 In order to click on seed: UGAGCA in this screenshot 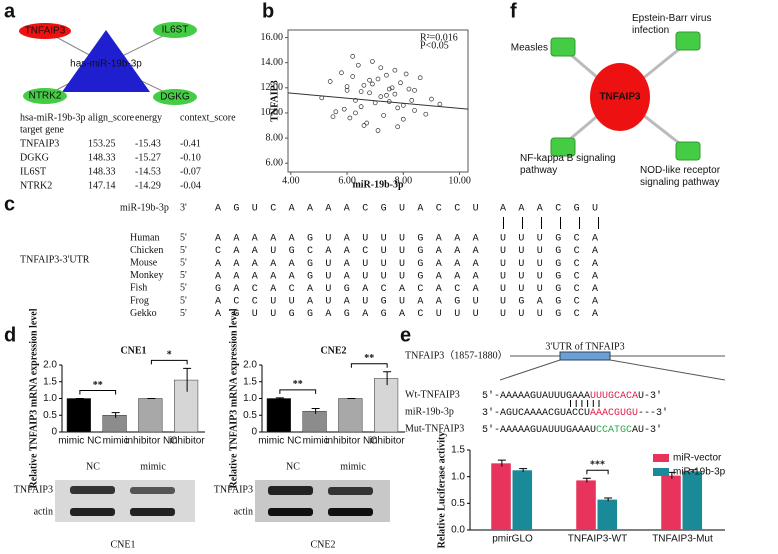, I will do `click(555, 302)`.